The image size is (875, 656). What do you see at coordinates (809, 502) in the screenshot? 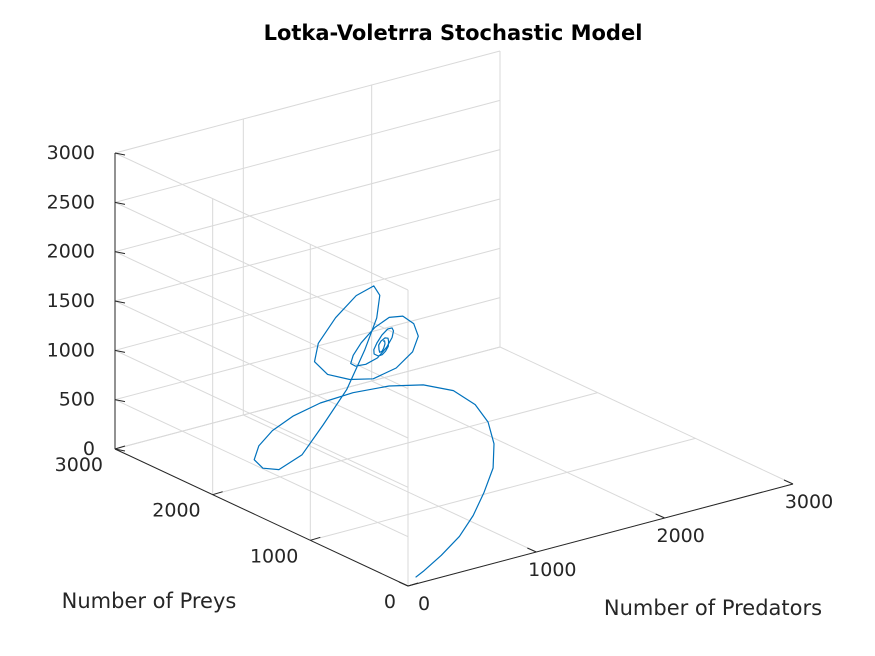
I see `x-tick-label: 3000` at bounding box center [809, 502].